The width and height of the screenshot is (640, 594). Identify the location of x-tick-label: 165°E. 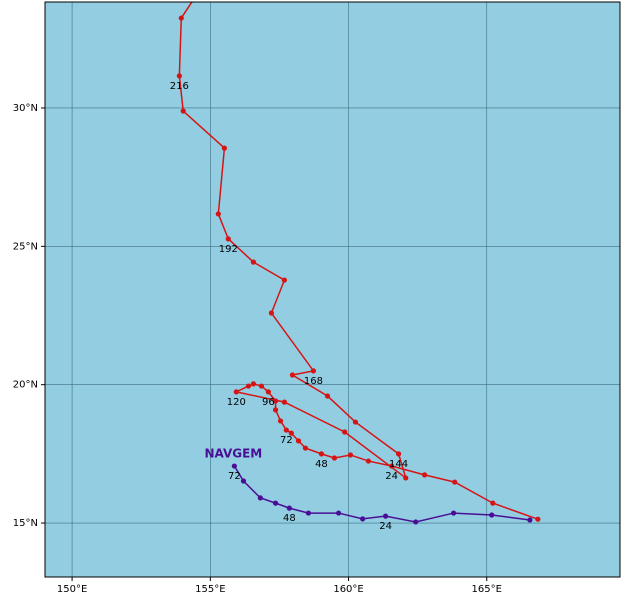
(487, 589).